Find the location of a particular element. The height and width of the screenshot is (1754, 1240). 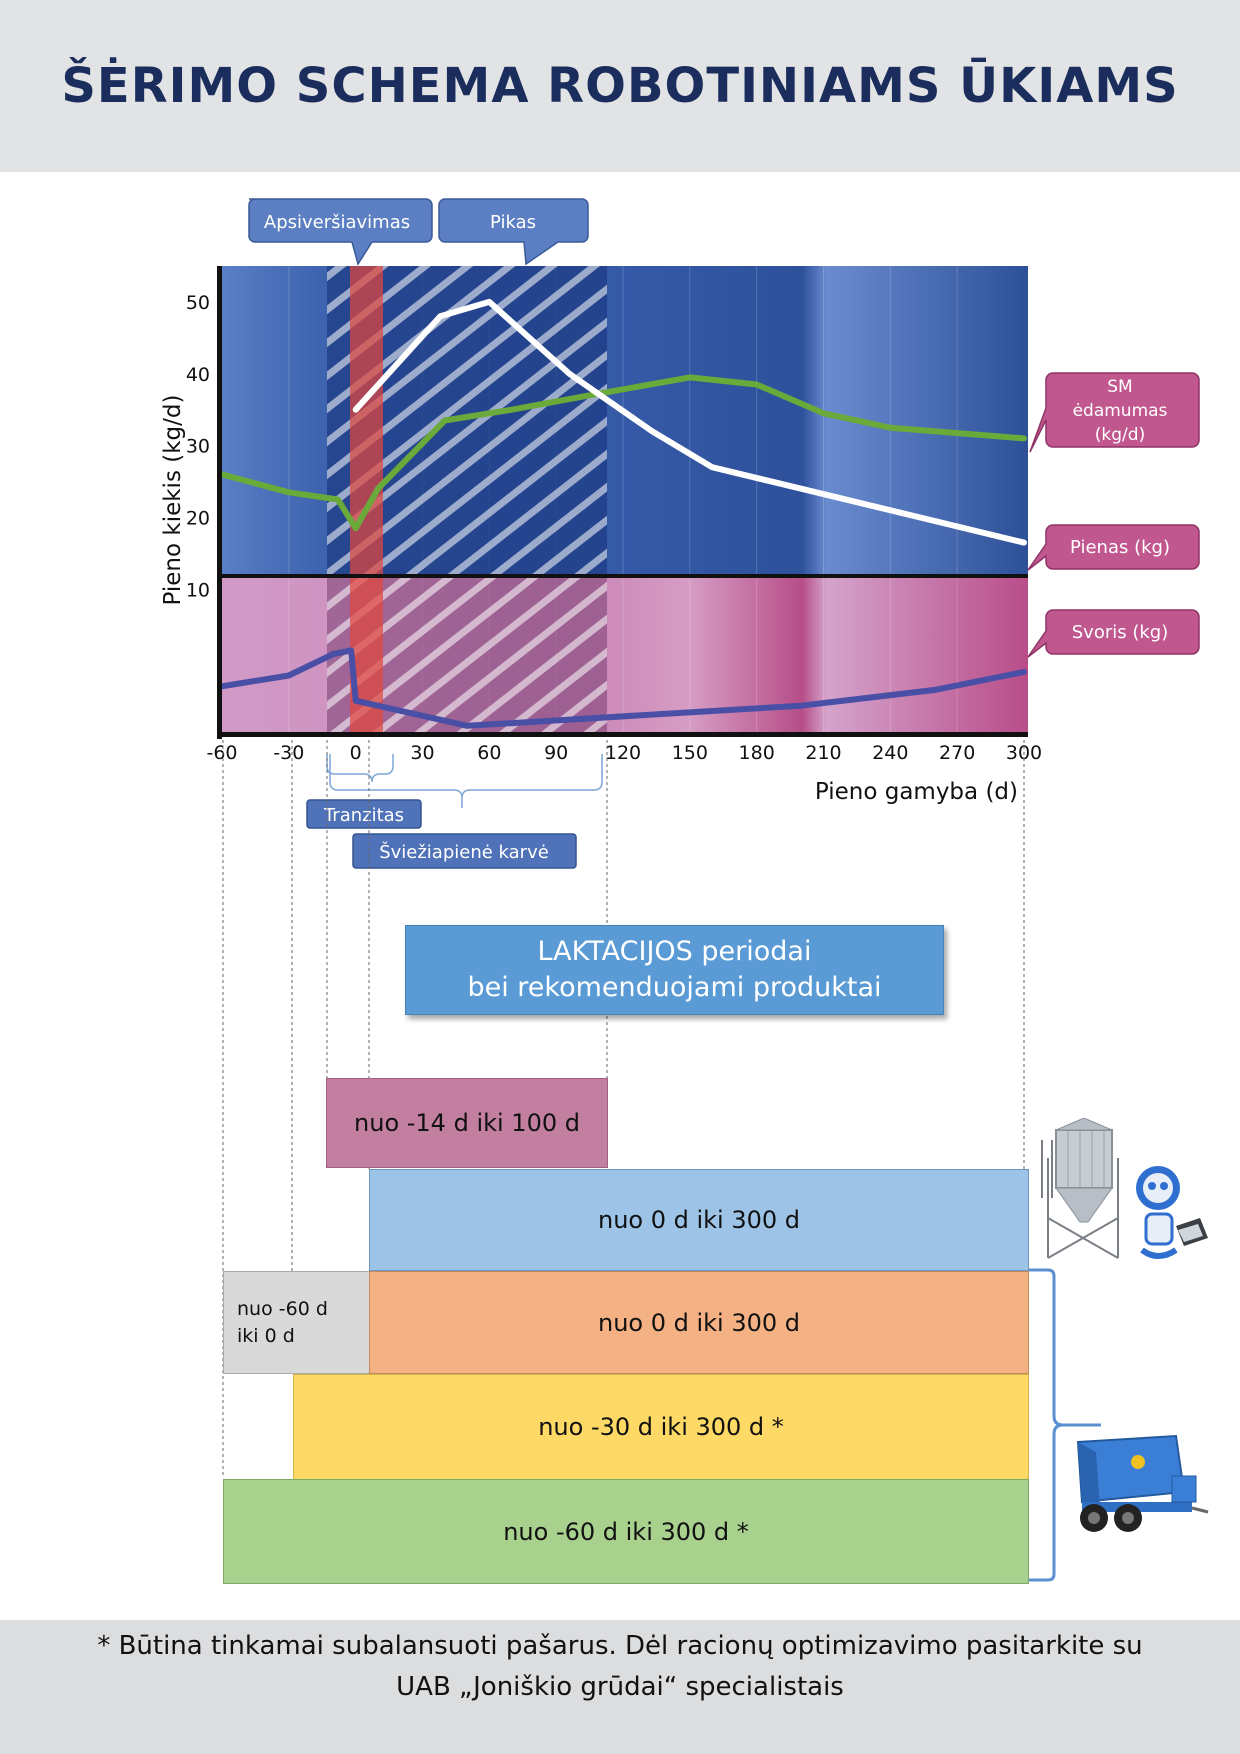

phase-callout-peak: Pikas is located at coordinates (513, 232).